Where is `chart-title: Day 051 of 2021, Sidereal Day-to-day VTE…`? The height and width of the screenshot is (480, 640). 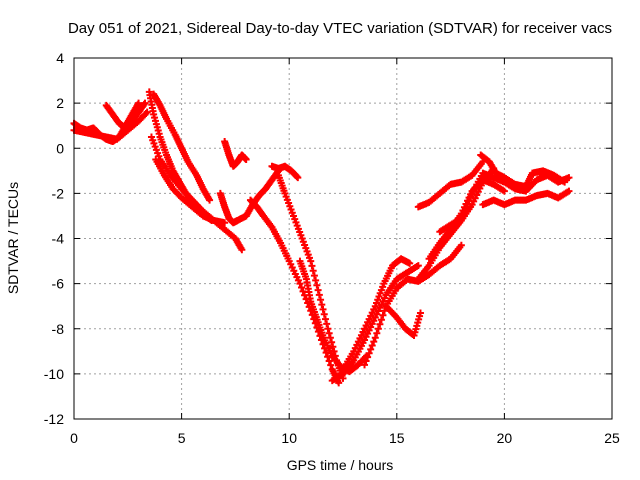 chart-title: Day 051 of 2021, Sidereal Day-to-day VTE… is located at coordinates (340, 28).